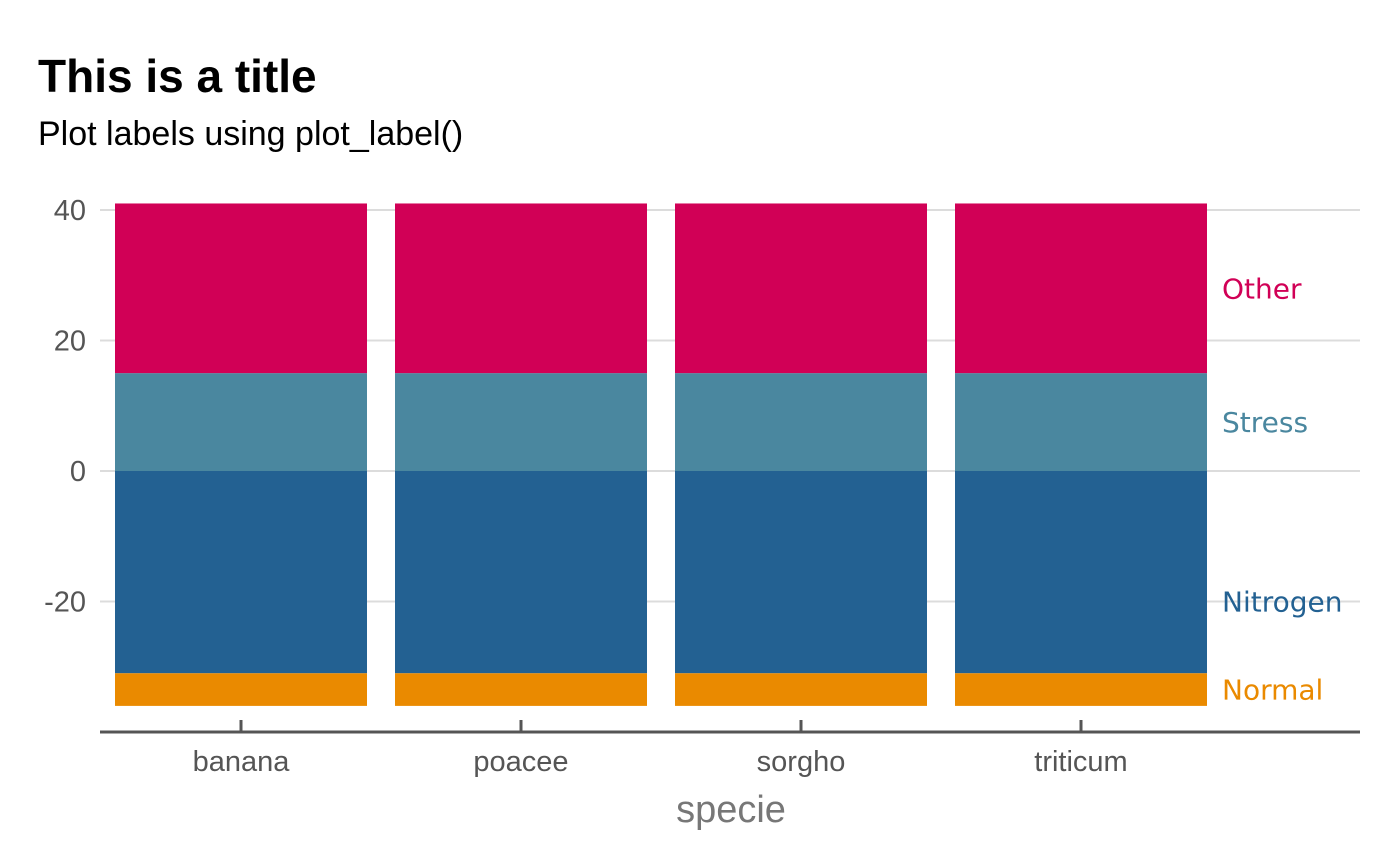  Describe the element at coordinates (65, 407) in the screenshot. I see `y-axis: -20 0 20 40` at that location.